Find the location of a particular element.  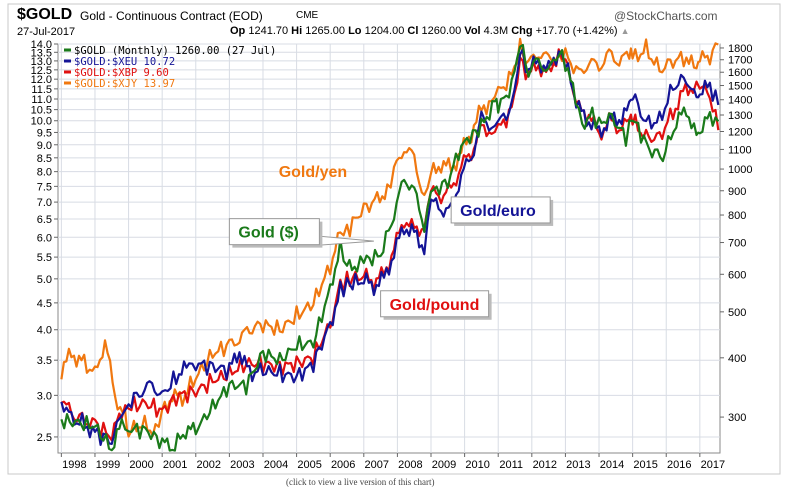

right-tick-label: 1700 is located at coordinates (740, 61).